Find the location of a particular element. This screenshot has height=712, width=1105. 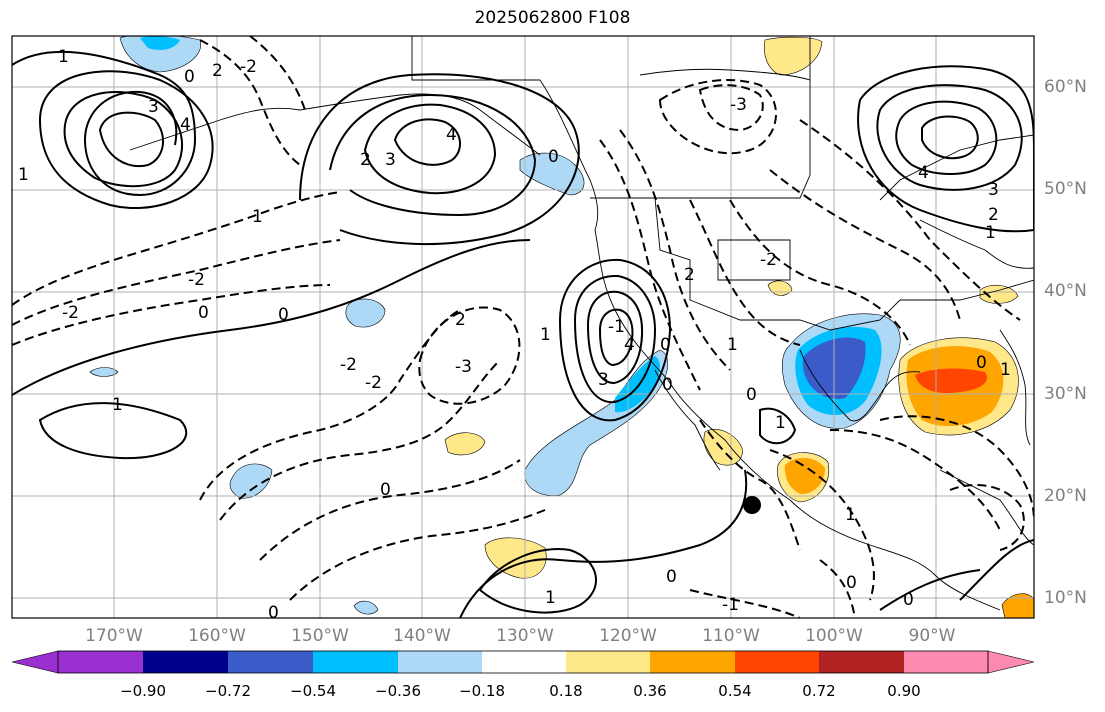

colorbar-high-extend is located at coordinates (1011, 662).